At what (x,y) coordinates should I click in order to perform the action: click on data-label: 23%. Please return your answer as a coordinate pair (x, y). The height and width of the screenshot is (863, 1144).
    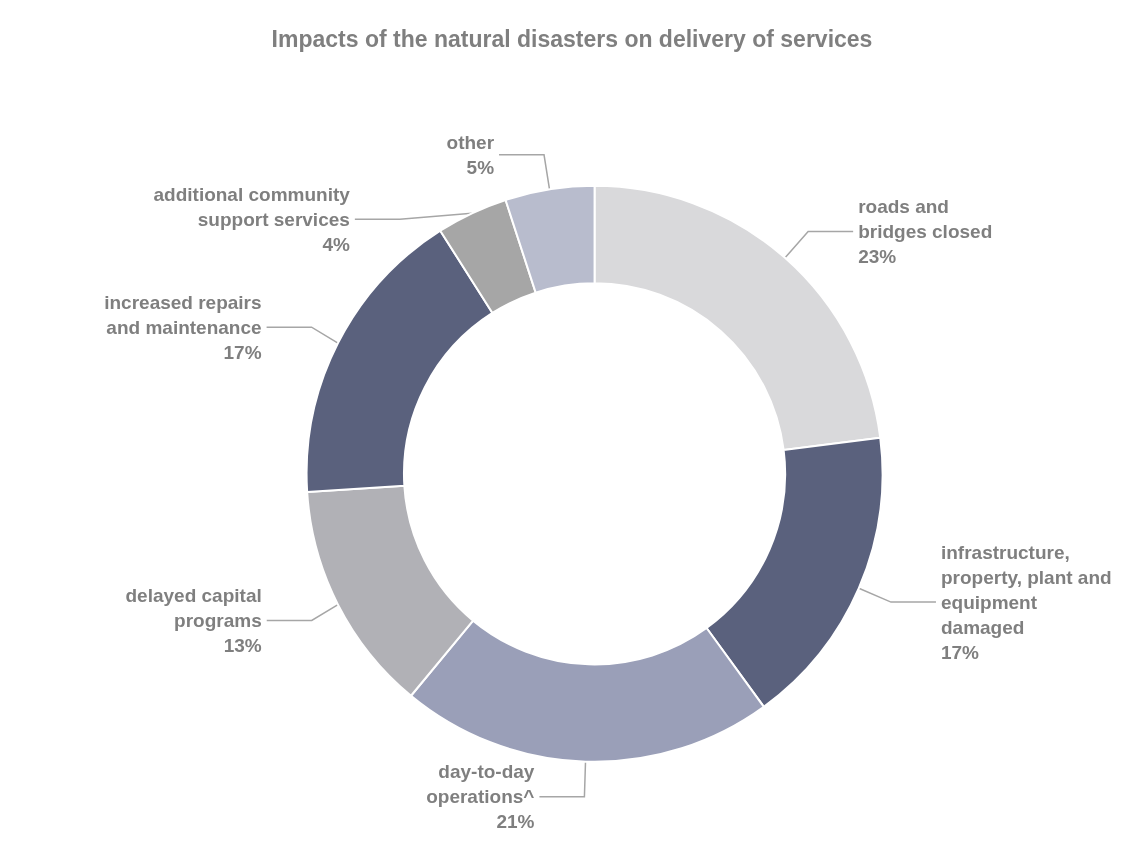
    Looking at the image, I should click on (877, 257).